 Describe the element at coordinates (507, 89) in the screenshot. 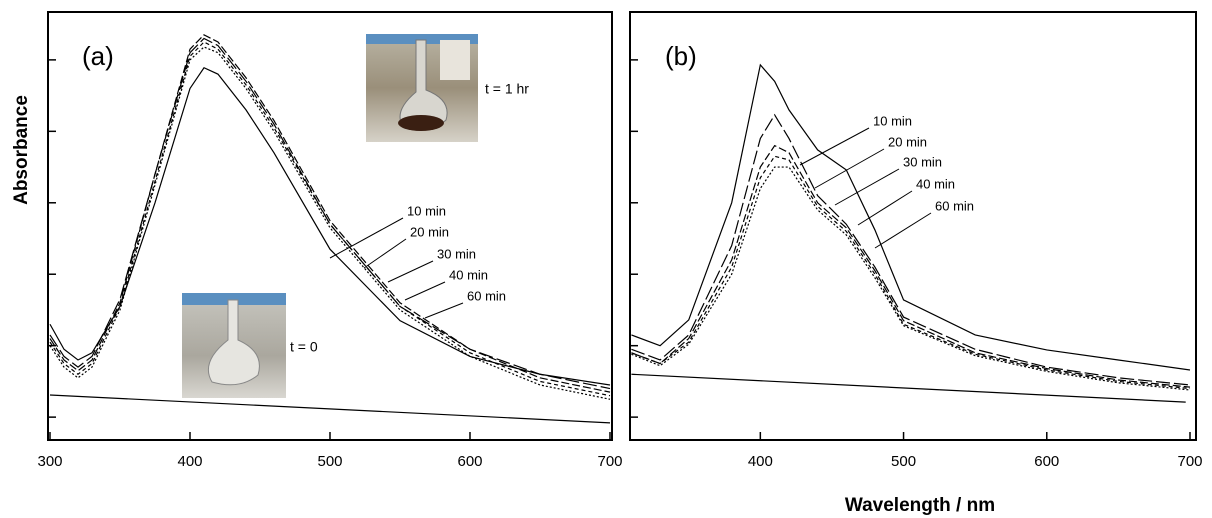

I see `annotation: t = 1 hr` at that location.